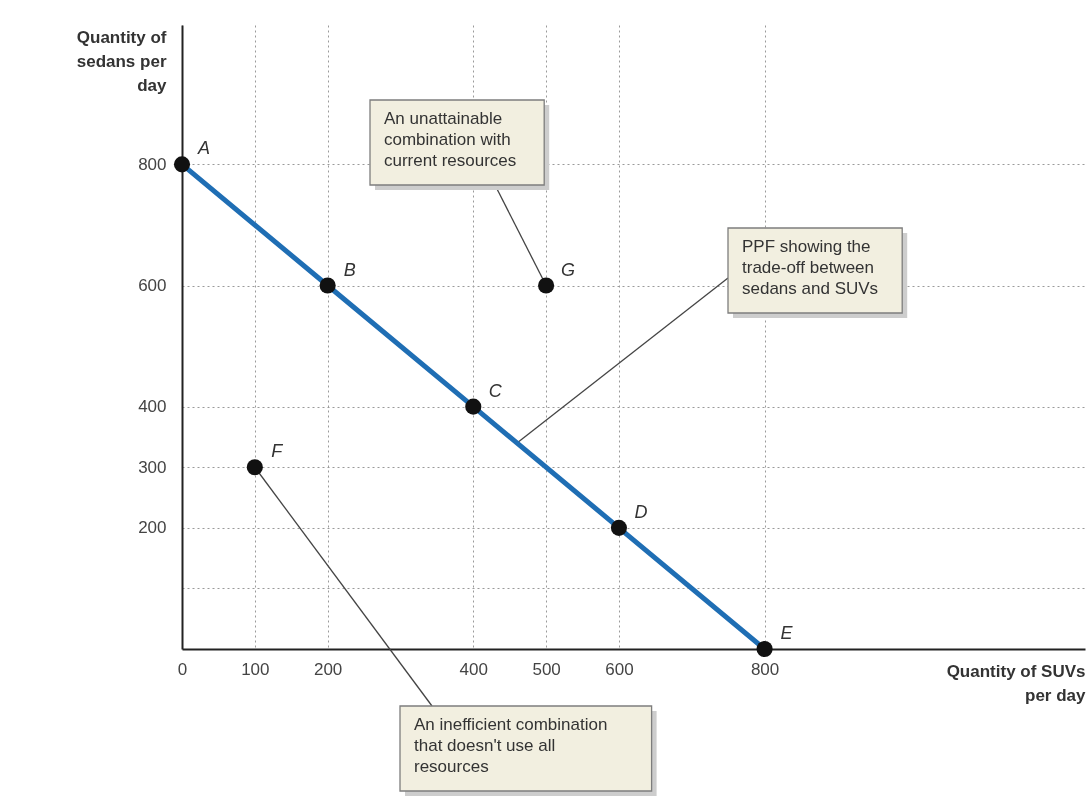 The width and height of the screenshot is (1088, 804). What do you see at coordinates (1016, 683) in the screenshot?
I see `x-axis-title: Quantity of SUVs per day` at bounding box center [1016, 683].